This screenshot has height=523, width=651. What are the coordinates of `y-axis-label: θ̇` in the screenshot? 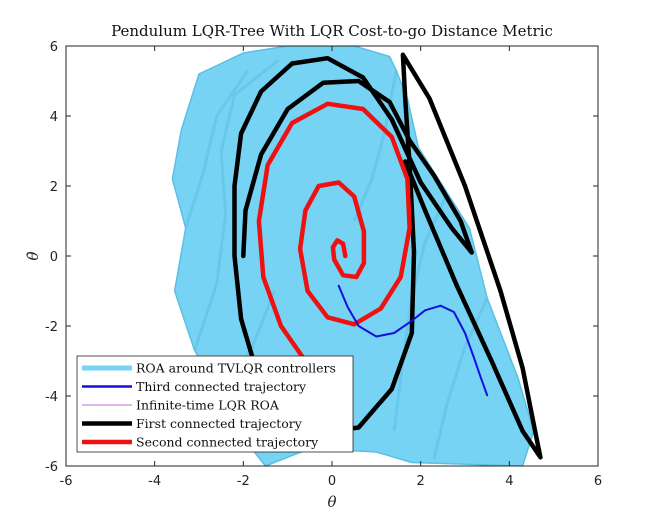 It's located at (33, 255).